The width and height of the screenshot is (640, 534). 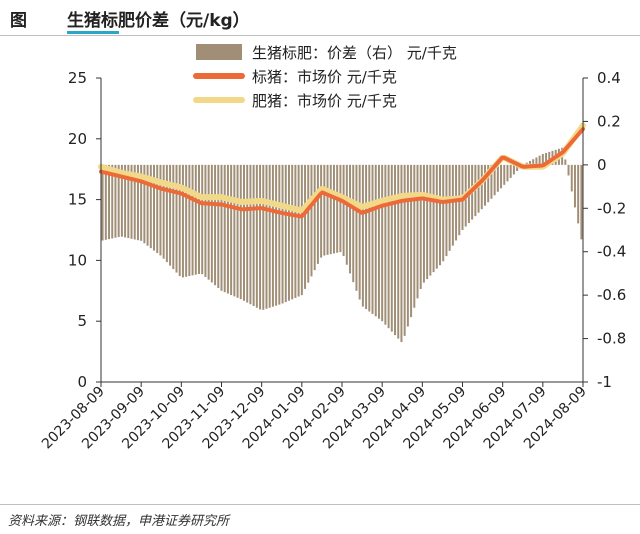 I want to click on legend-swatch-spread, so click(x=219, y=52).